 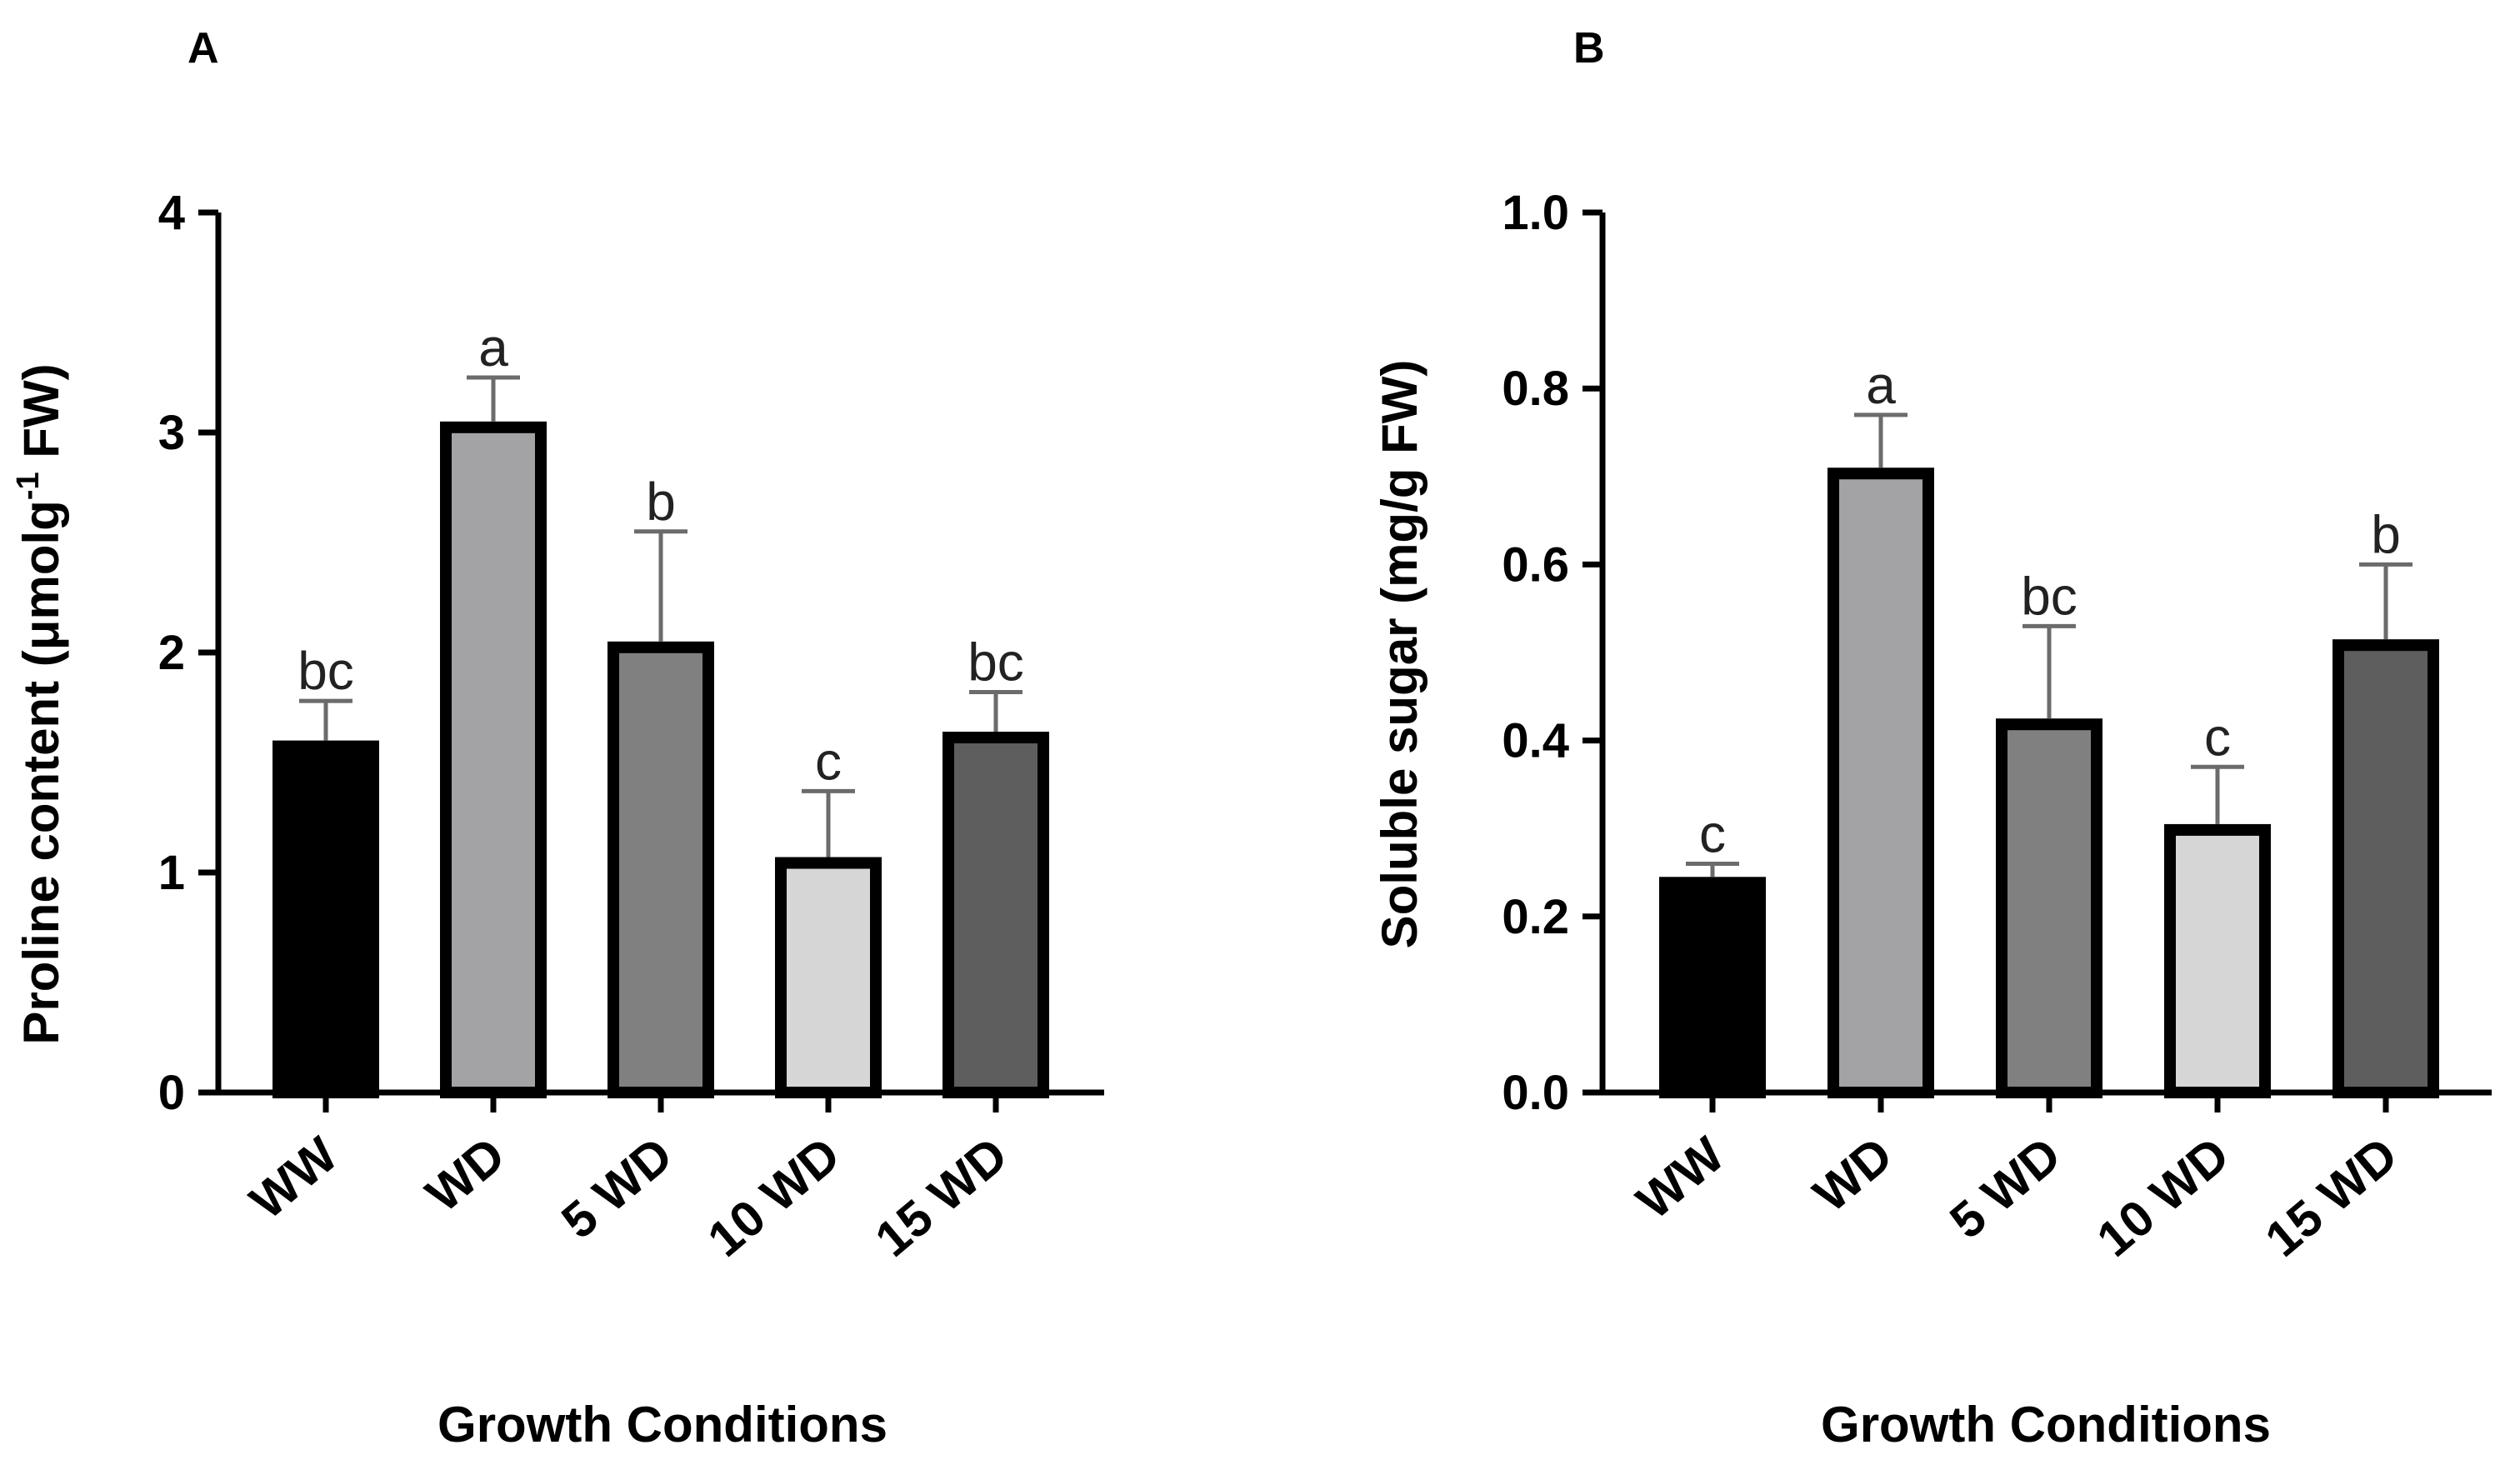 I want to click on panel-a-y-axis-title-main: Proline content (μmolg, so click(x=41, y=772).